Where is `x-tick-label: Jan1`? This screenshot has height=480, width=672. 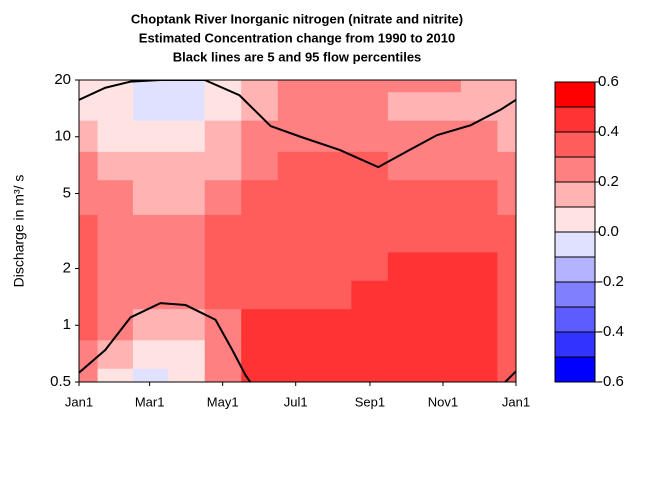 x-tick-label: Jan1 is located at coordinates (516, 401).